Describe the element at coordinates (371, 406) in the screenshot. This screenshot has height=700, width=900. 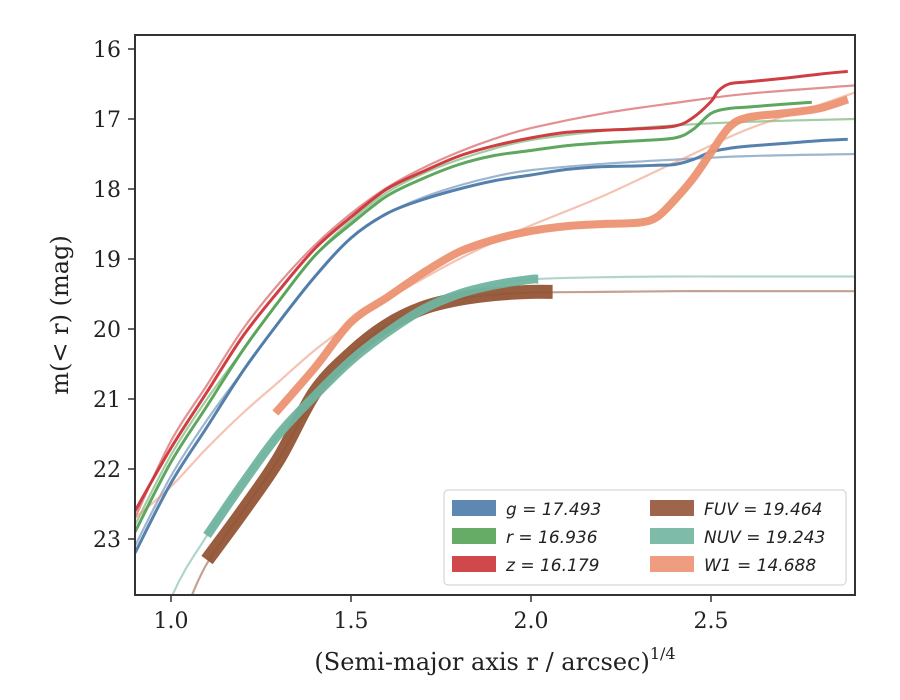
I see `series-data-nuv` at that location.